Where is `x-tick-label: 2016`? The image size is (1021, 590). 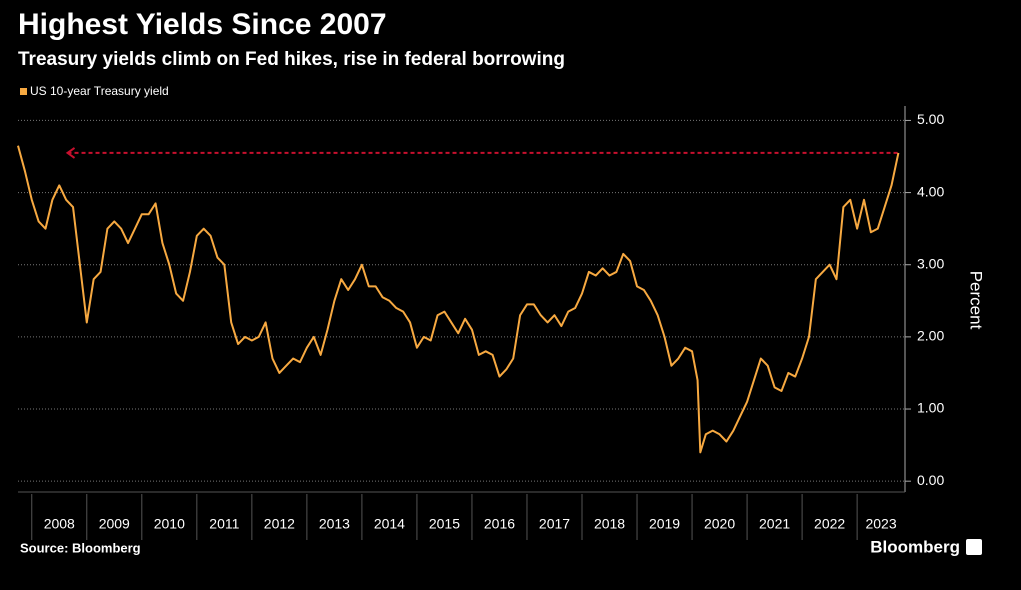 x-tick-label: 2016 is located at coordinates (499, 524).